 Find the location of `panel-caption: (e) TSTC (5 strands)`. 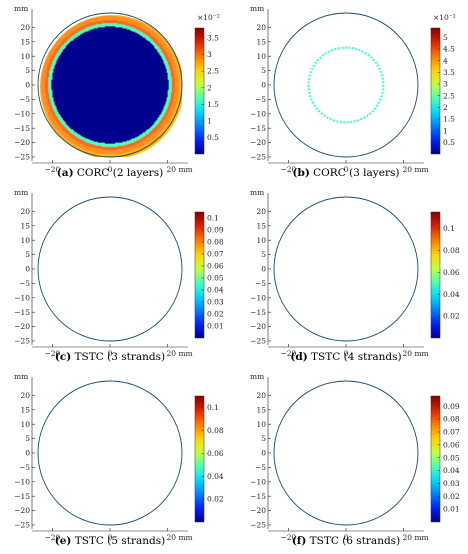

panel-caption: (e) TSTC (5 strands) is located at coordinates (110, 541).